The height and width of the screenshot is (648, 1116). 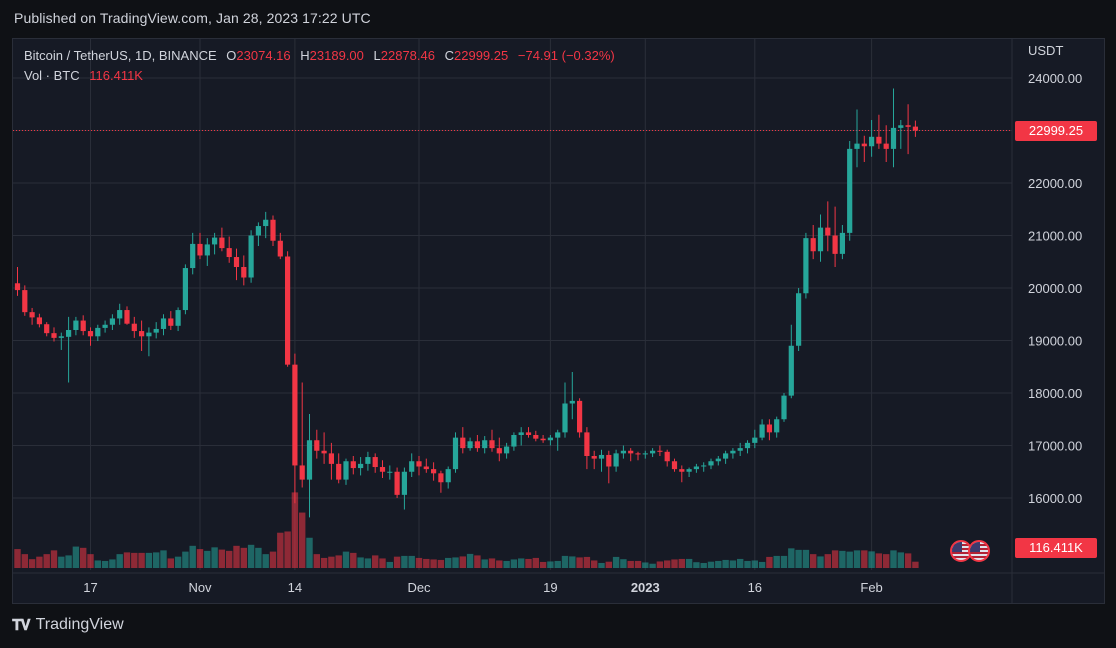 What do you see at coordinates (1055, 393) in the screenshot?
I see `y-tick-label: 18000.00` at bounding box center [1055, 393].